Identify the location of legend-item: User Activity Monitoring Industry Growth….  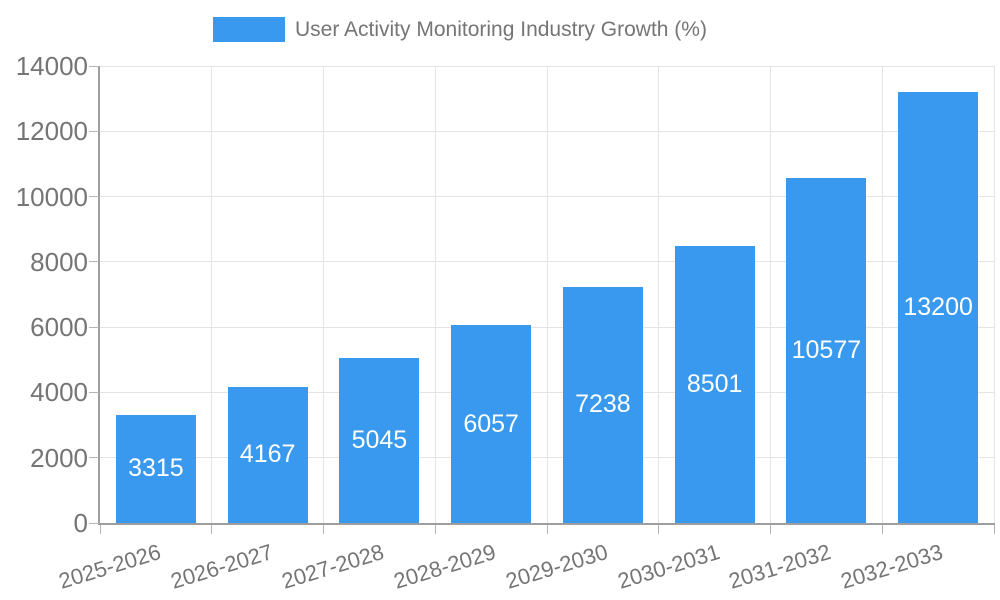
(460, 29).